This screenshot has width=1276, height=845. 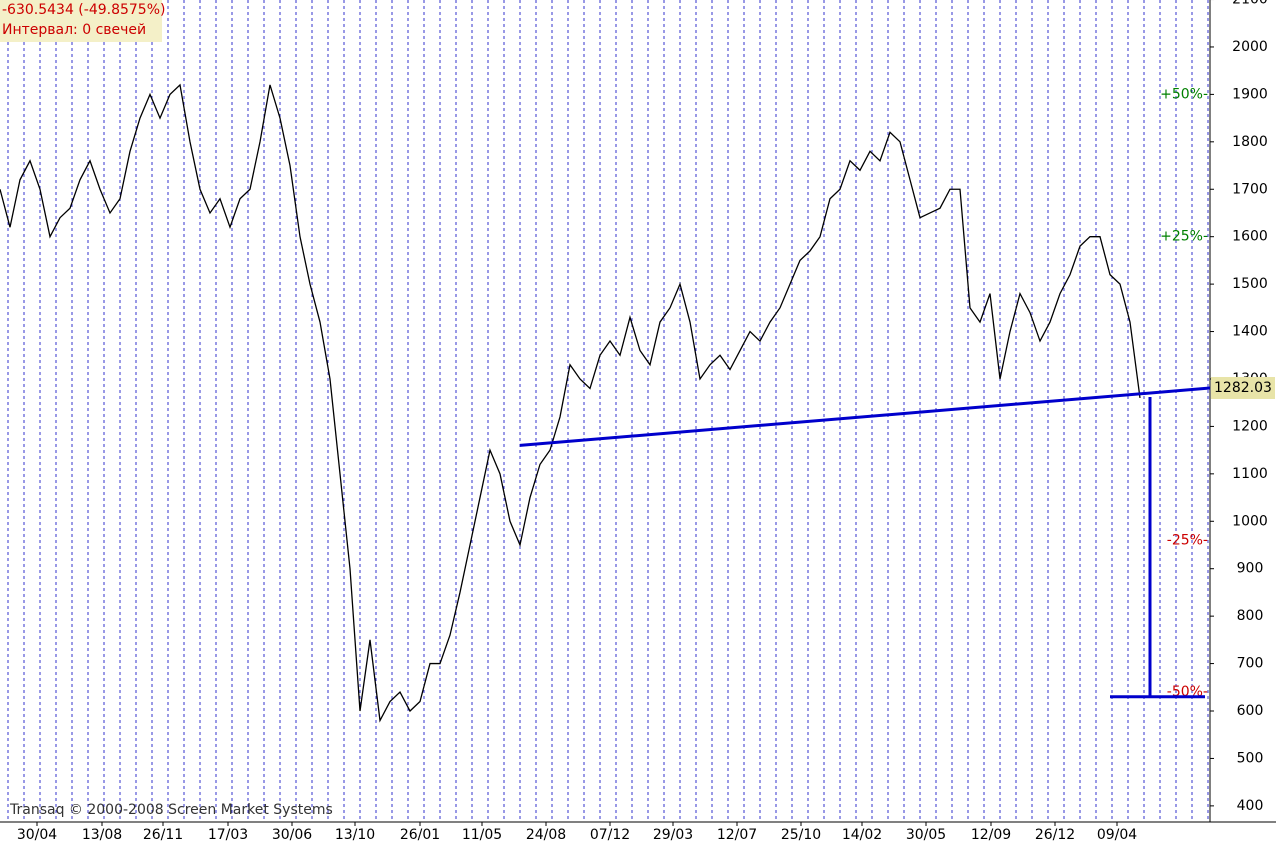 I want to click on x-tick-label: 29/03, so click(x=673, y=835).